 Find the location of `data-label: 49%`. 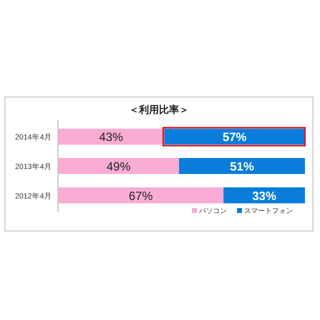

data-label: 49% is located at coordinates (118, 167).